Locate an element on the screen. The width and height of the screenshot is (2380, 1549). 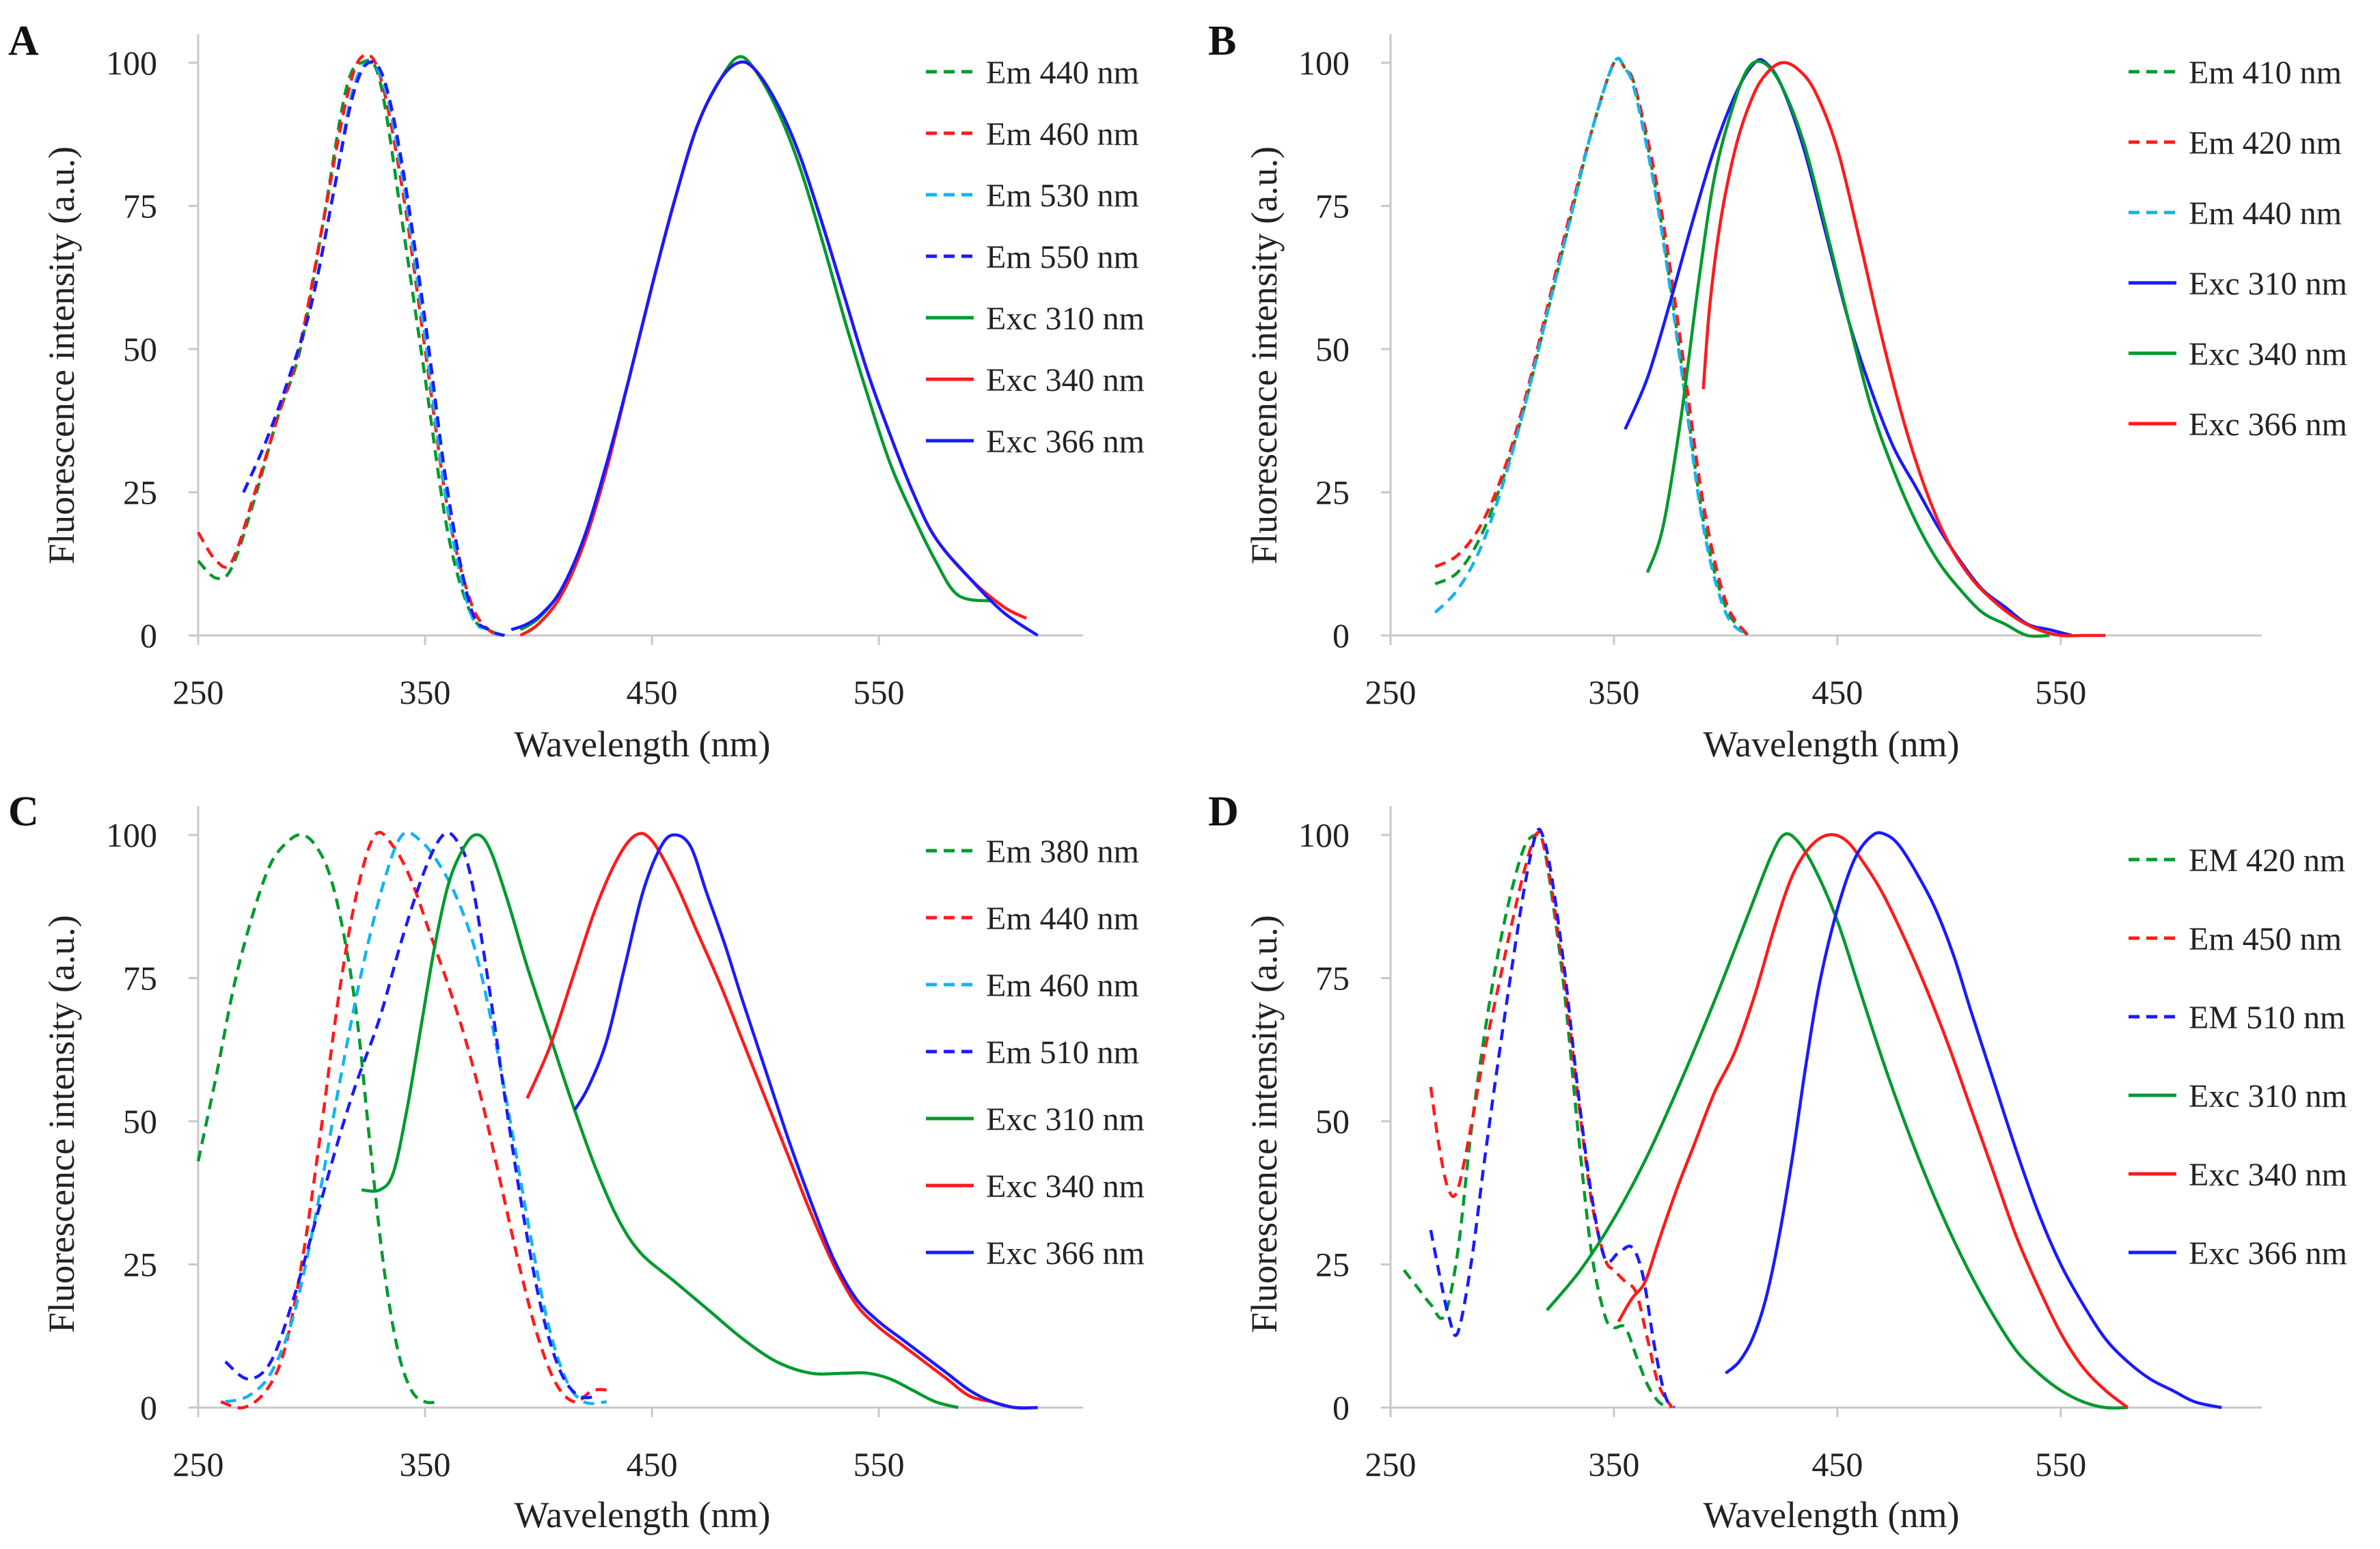
panel-a-x-tick-label: 450 is located at coordinates (652, 692).